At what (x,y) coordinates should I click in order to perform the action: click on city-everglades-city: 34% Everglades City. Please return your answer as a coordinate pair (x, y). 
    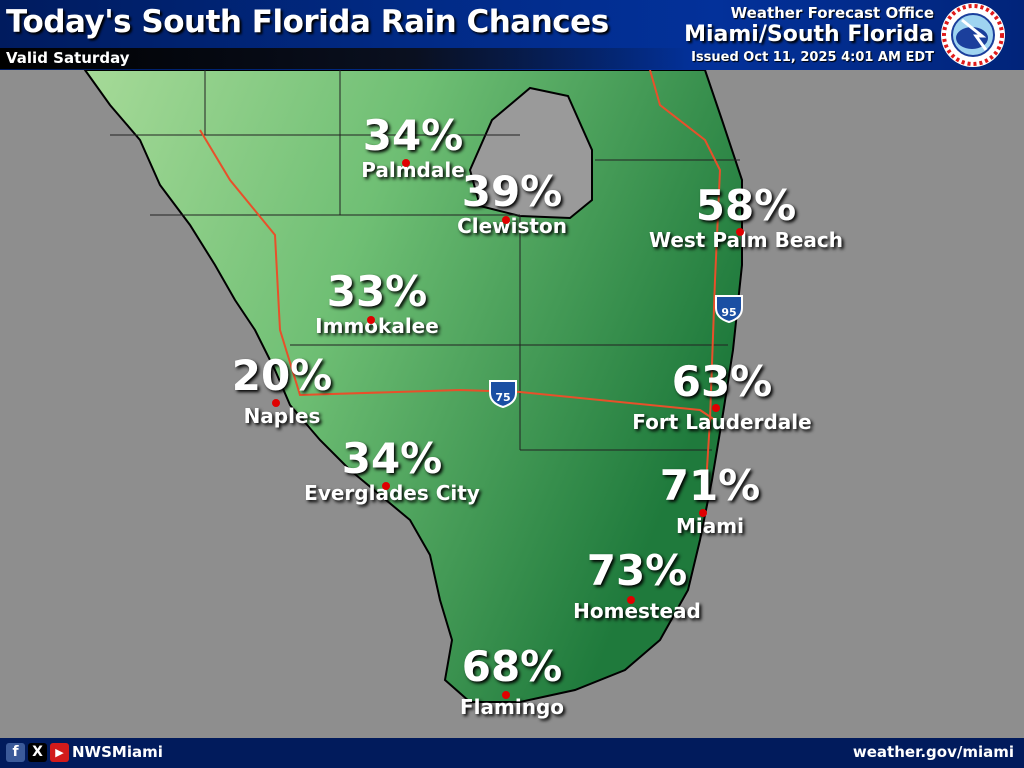
    Looking at the image, I should click on (392, 470).